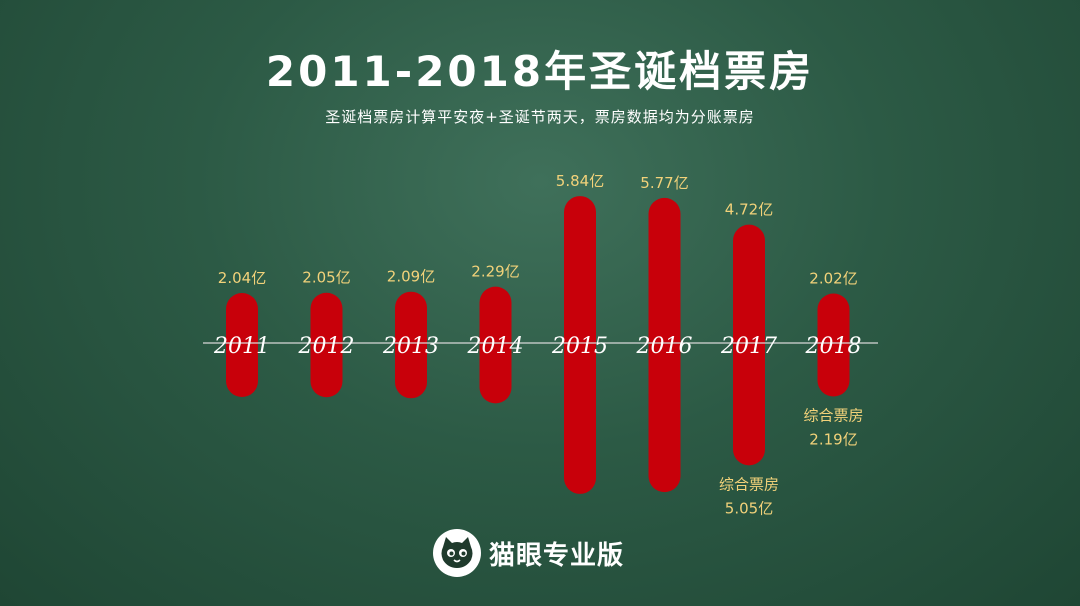 Image resolution: width=1080 pixels, height=606 pixels. I want to click on value-label-2016: 5.77亿, so click(664, 183).